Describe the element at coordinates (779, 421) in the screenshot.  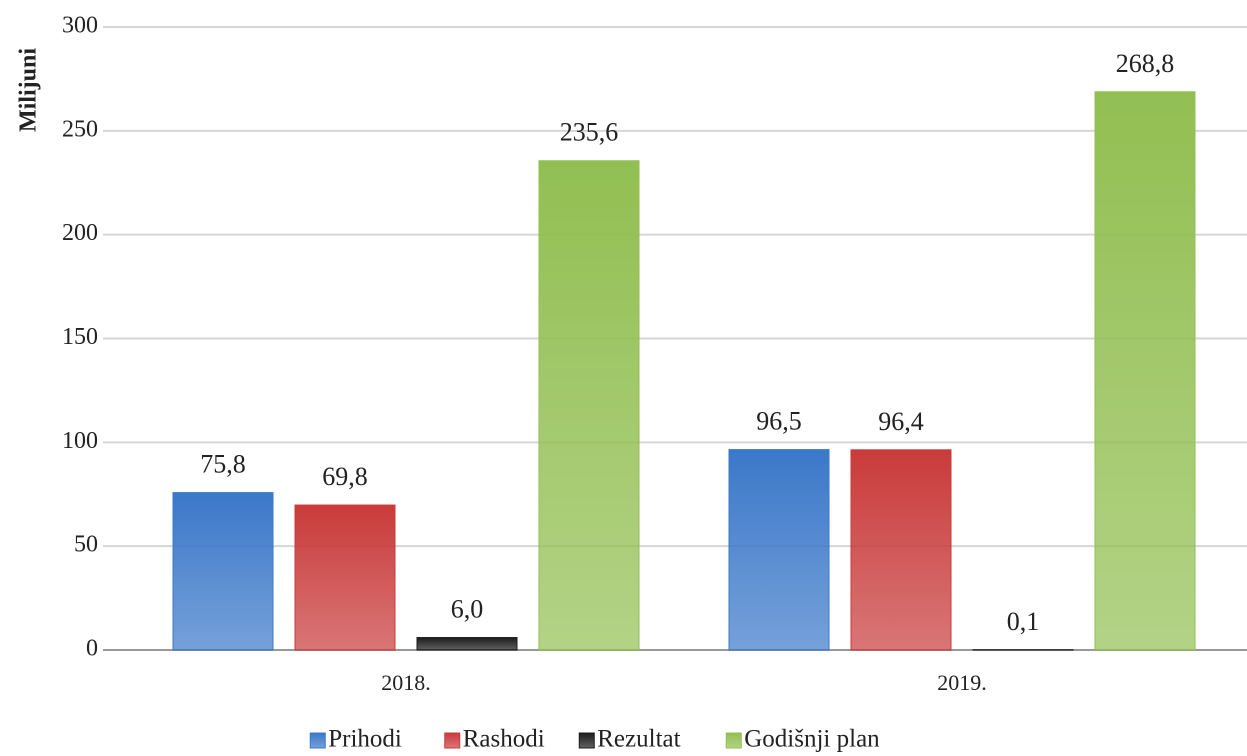
I see `value-label: 96,5` at that location.